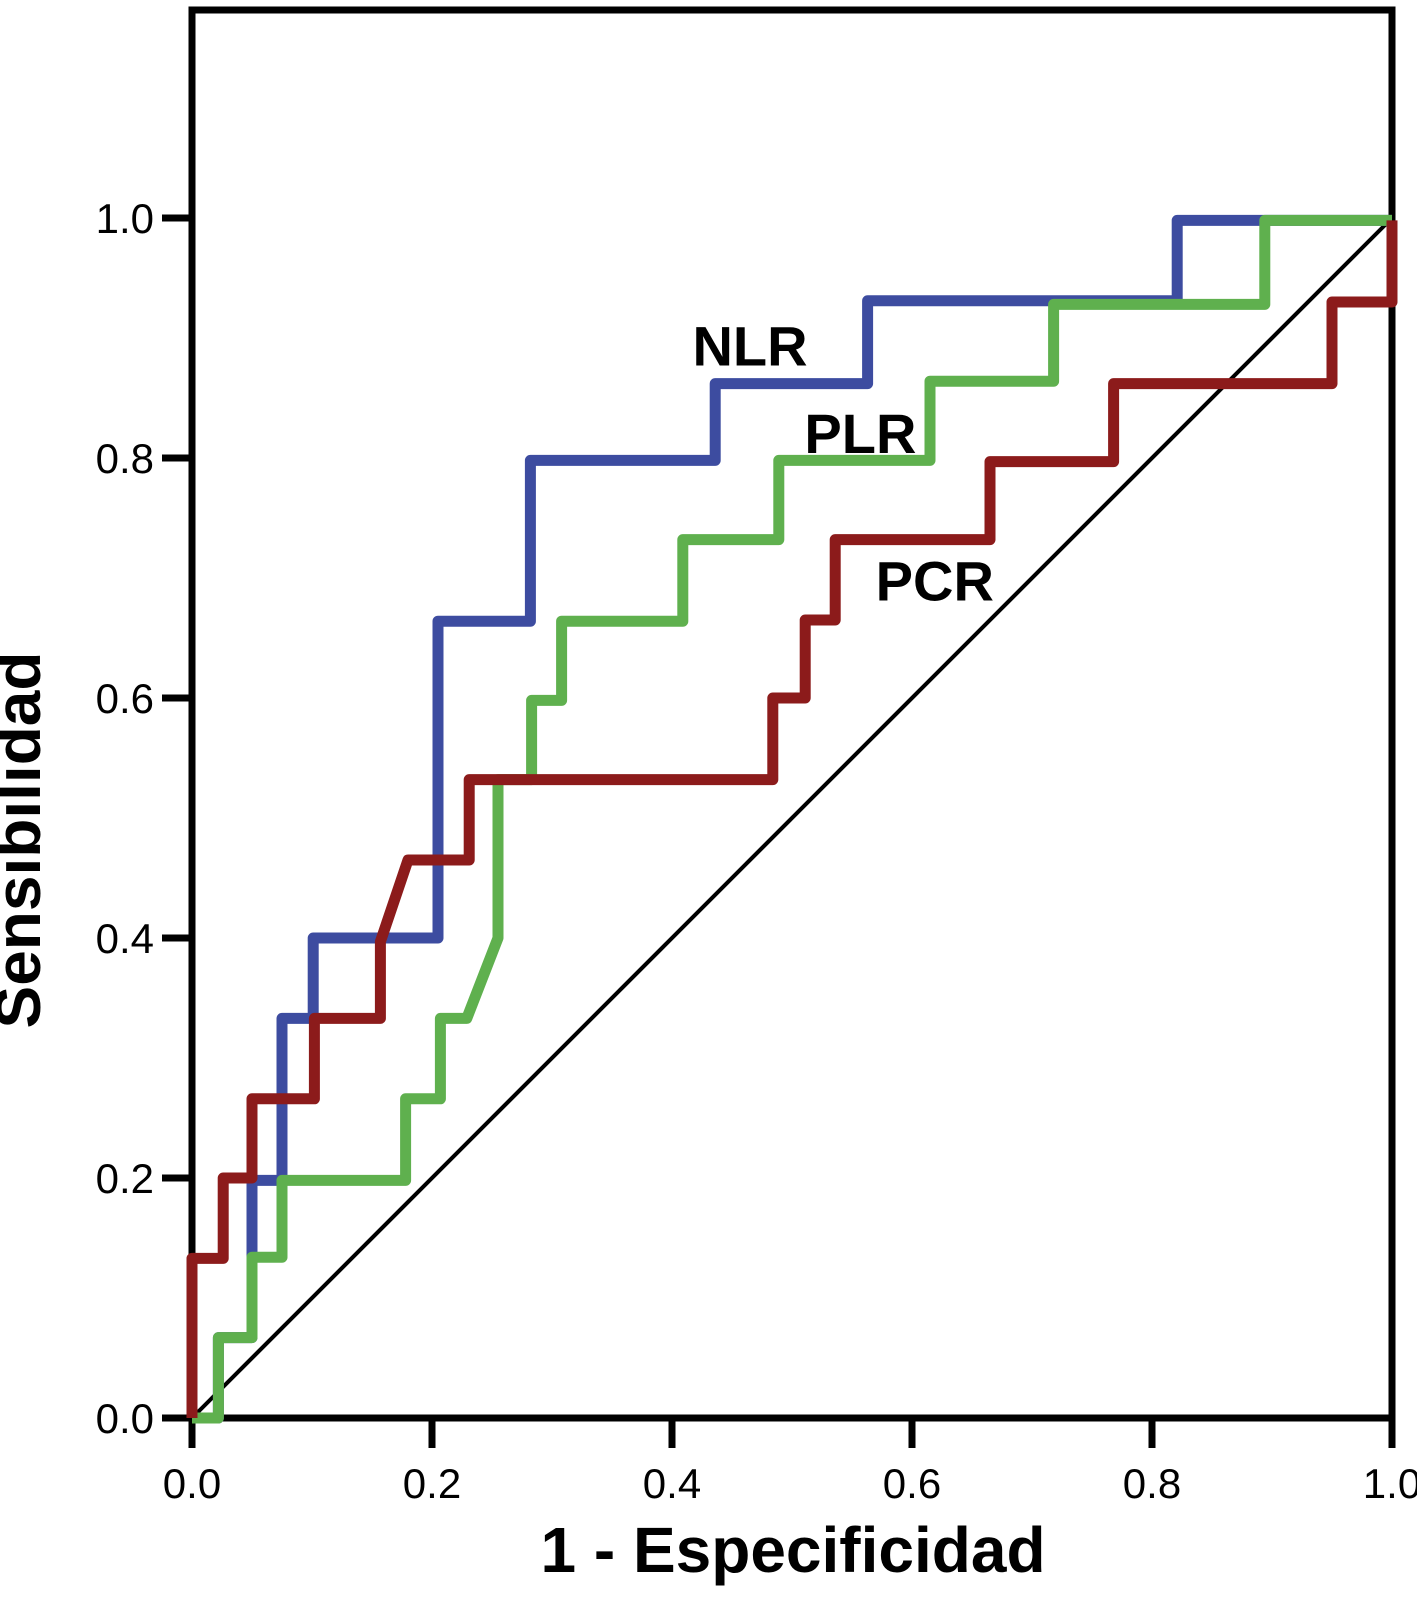  What do you see at coordinates (125, 1418) in the screenshot?
I see `y-tick-label: 0.0` at bounding box center [125, 1418].